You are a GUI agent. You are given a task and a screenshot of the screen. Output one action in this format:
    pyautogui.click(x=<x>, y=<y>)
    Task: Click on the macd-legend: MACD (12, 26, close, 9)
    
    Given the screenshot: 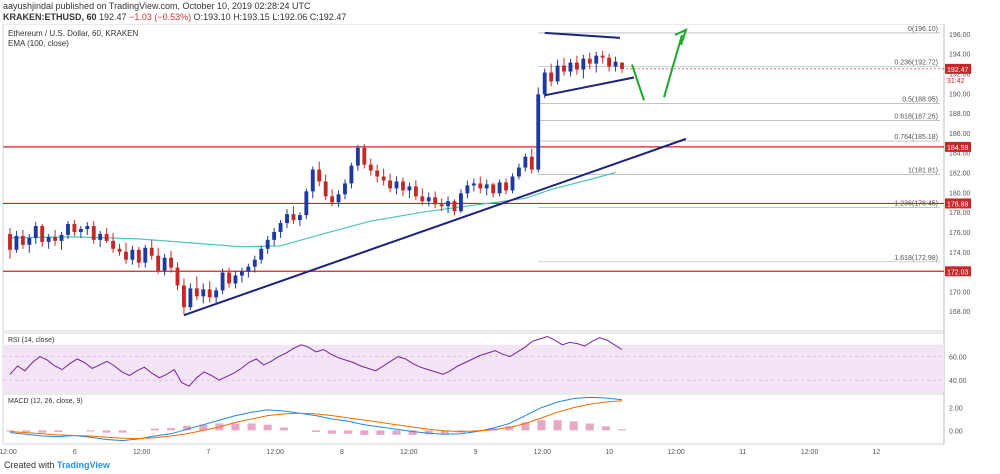 What is the action you would take?
    pyautogui.click(x=45, y=401)
    